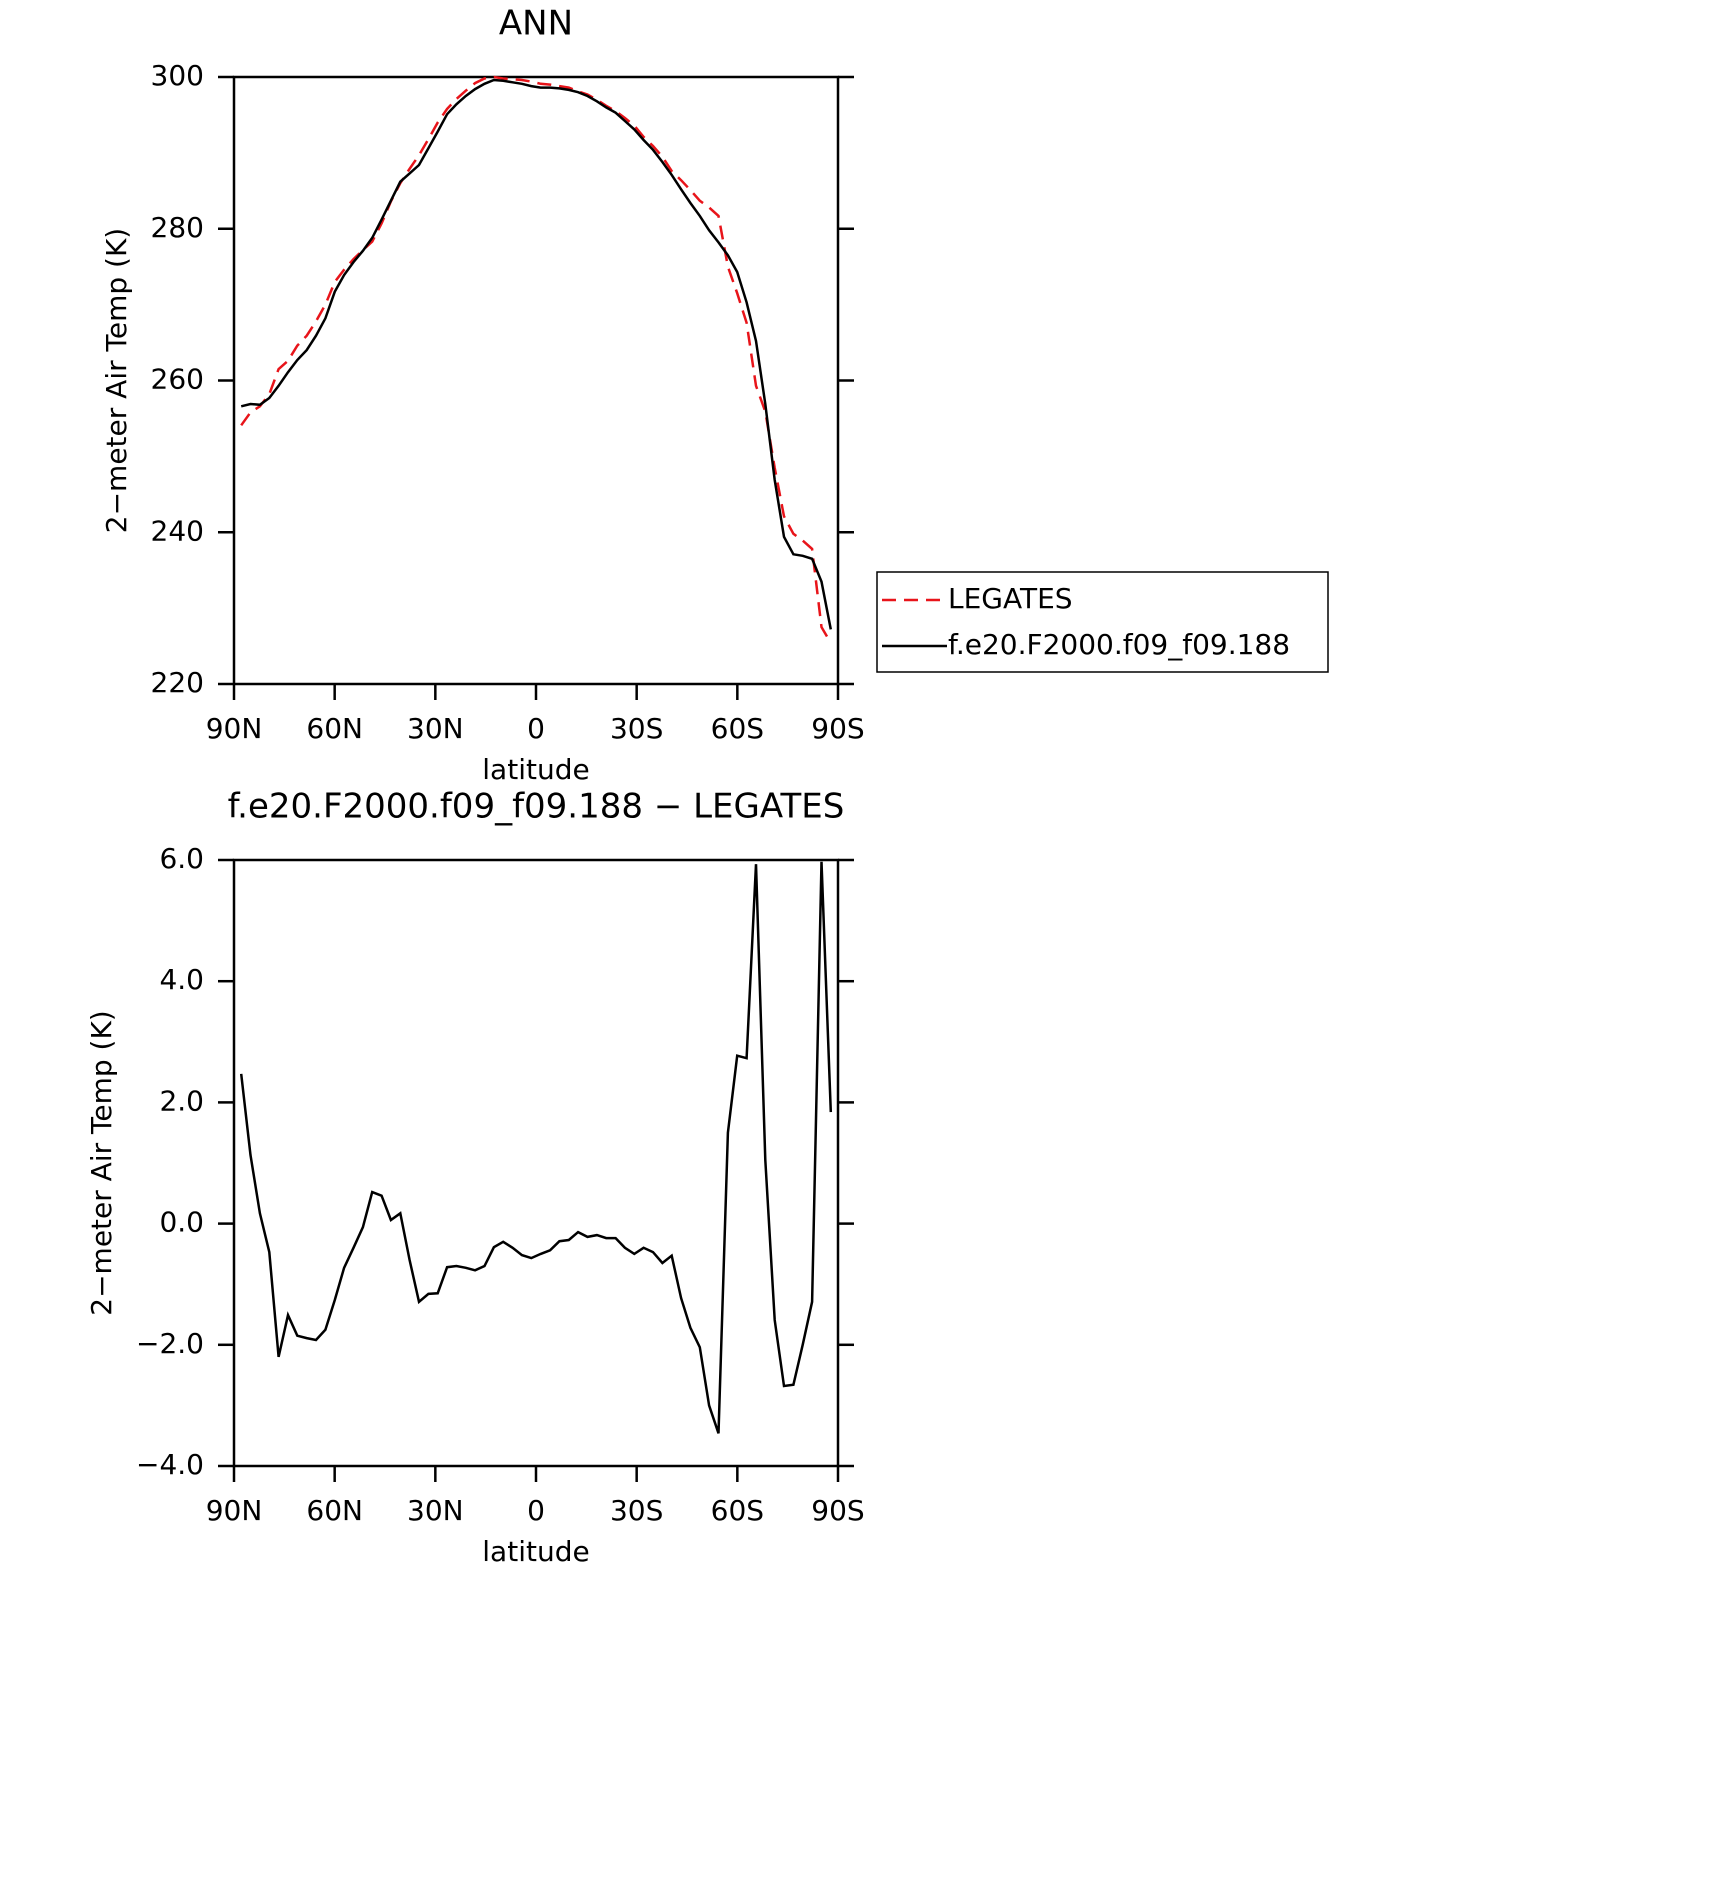 The height and width of the screenshot is (1894, 1710). Describe the element at coordinates (177, 75) in the screenshot. I see `y-tick-label: 300` at that location.